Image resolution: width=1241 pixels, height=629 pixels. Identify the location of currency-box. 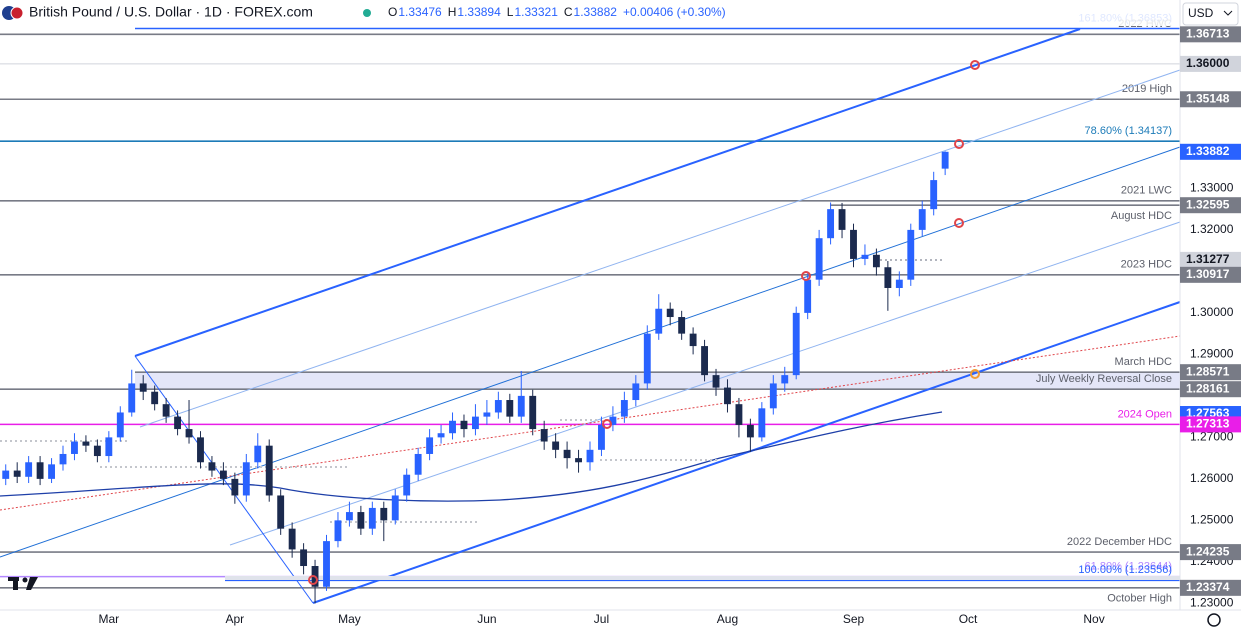
(1210, 14).